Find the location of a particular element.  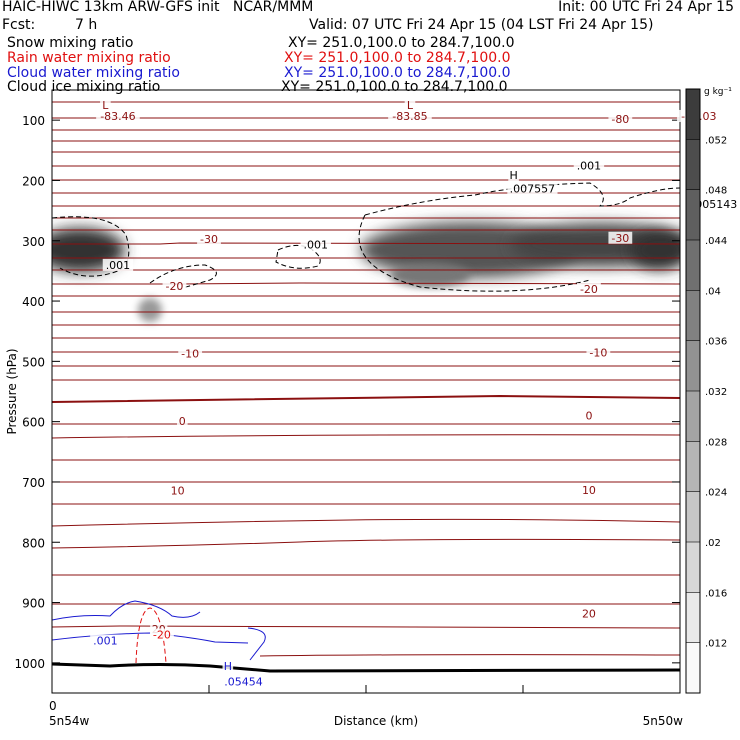

temperature-label: -30 is located at coordinates (620, 238).